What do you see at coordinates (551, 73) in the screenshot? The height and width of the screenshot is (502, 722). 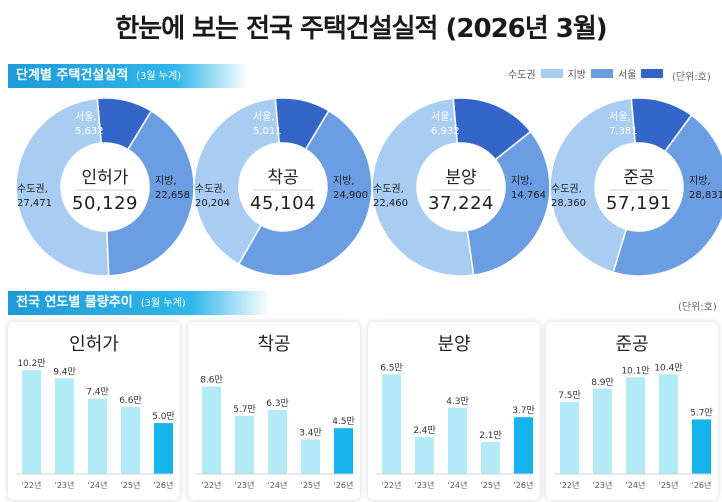 I see `legend-swatch-capital` at bounding box center [551, 73].